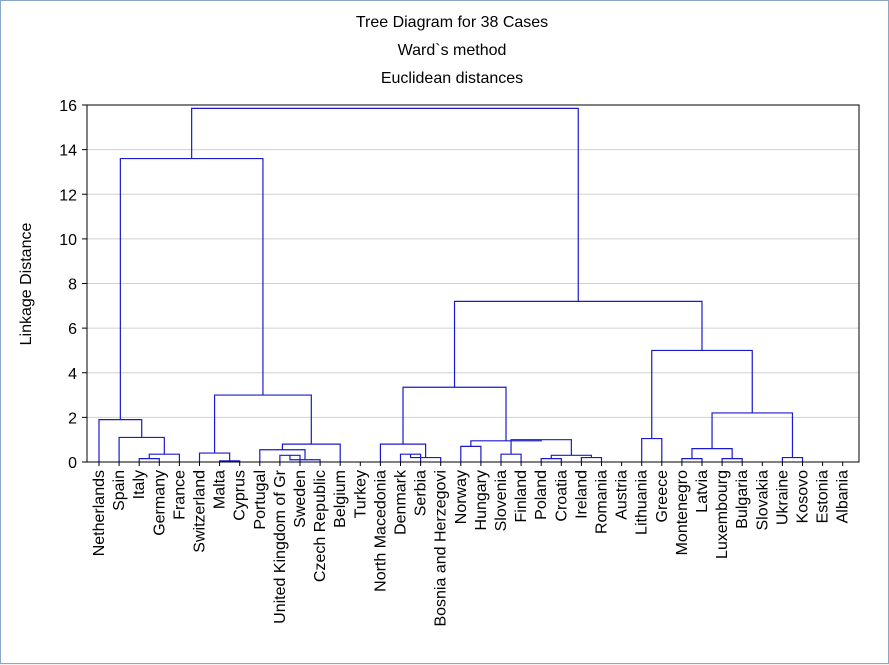 The width and height of the screenshot is (889, 665). What do you see at coordinates (622, 495) in the screenshot?
I see `leaf-label: Austria` at bounding box center [622, 495].